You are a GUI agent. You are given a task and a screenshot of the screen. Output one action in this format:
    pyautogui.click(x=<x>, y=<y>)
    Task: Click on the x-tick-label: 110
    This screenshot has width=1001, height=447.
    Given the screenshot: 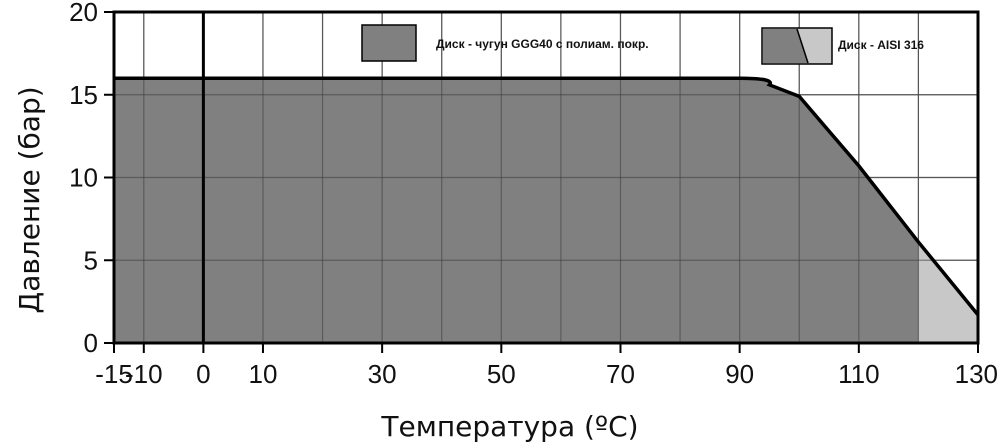 What is the action you would take?
    pyautogui.click(x=858, y=374)
    